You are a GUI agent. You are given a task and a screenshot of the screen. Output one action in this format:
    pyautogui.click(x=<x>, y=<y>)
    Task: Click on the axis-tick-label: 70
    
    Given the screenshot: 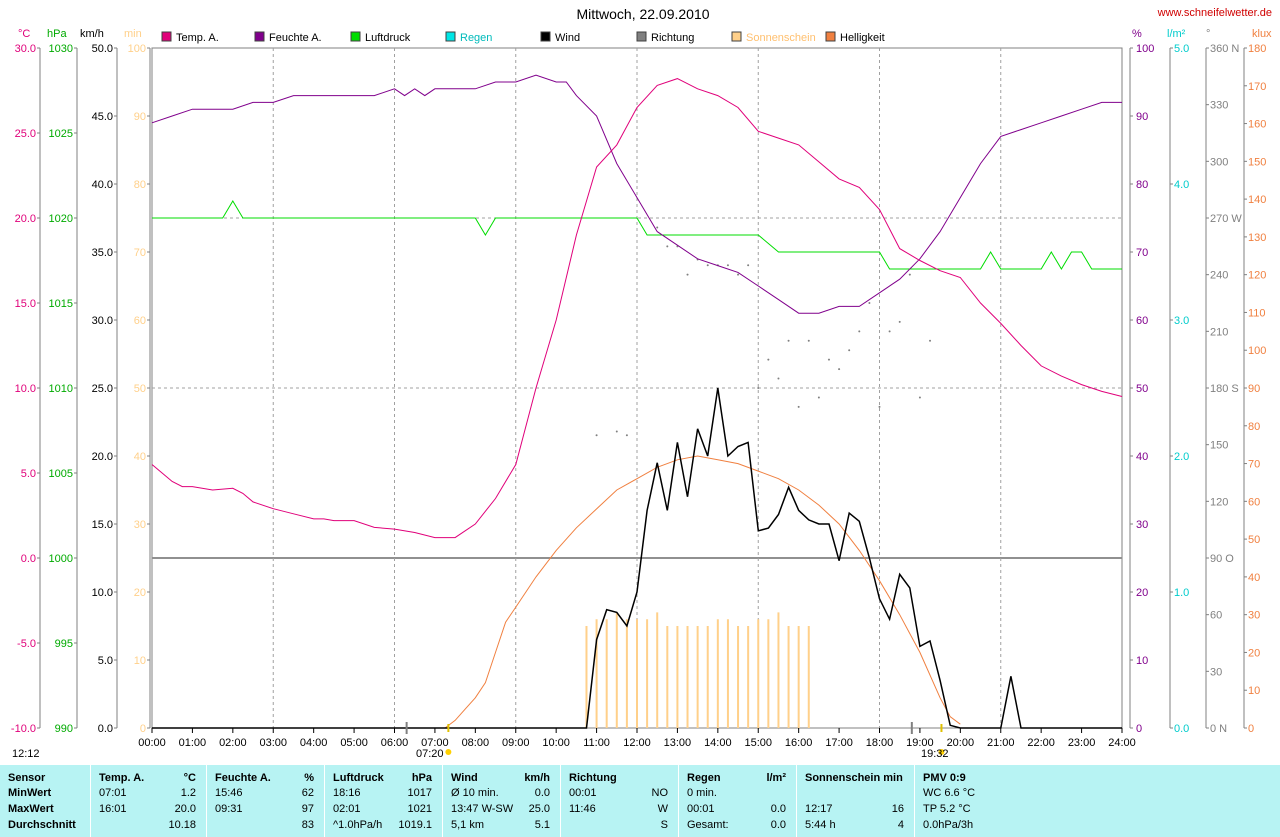 What is the action you would take?
    pyautogui.click(x=140, y=253)
    